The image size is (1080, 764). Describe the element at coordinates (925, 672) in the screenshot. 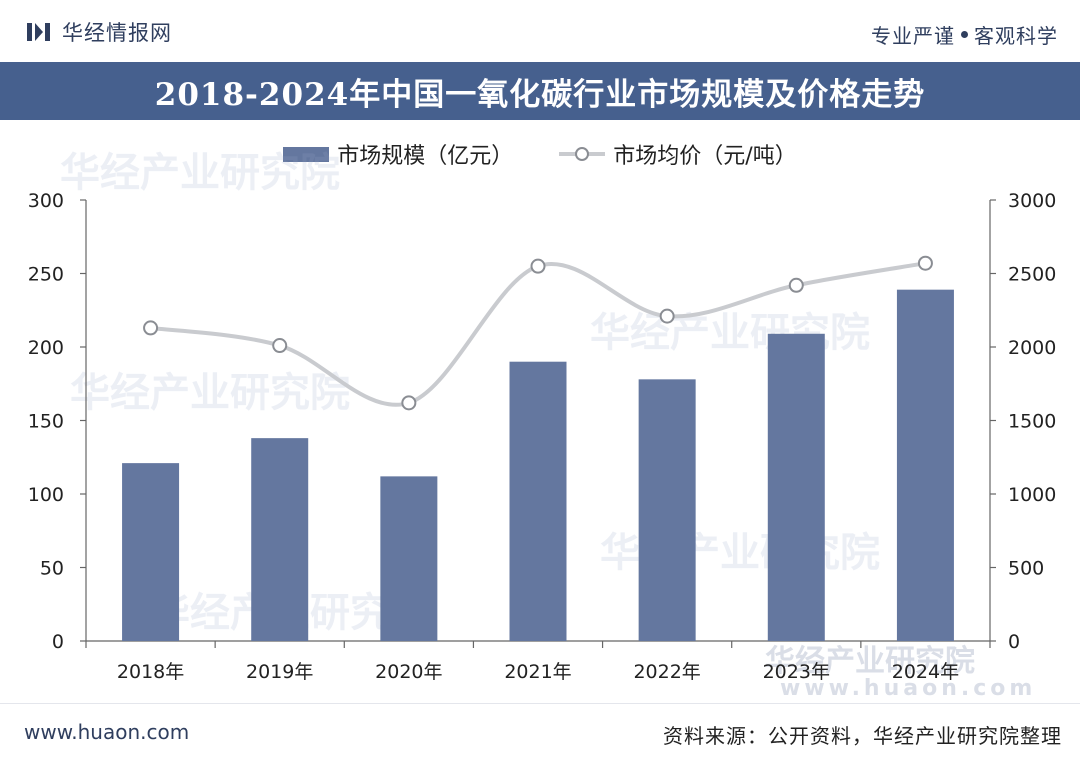

I see `x-tick-label: 2024年` at that location.